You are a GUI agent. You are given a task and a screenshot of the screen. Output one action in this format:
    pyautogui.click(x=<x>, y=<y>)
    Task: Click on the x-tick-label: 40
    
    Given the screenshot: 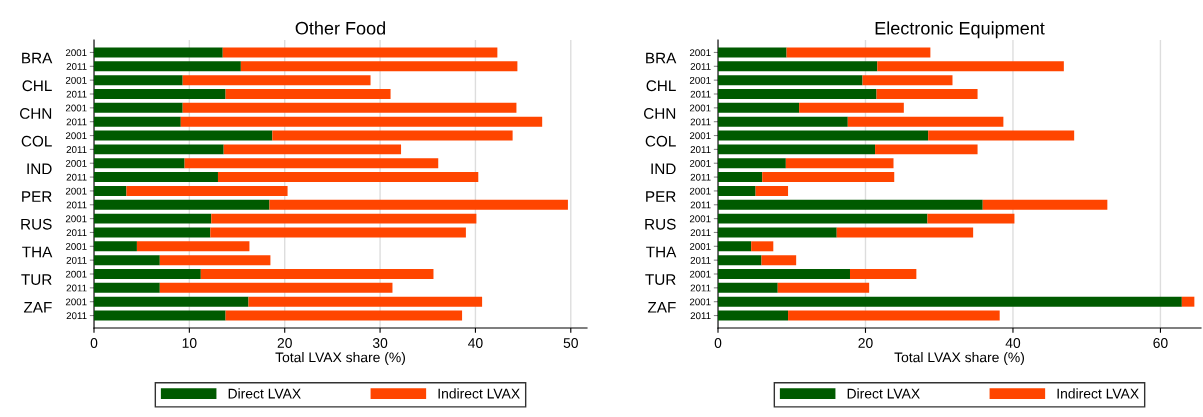 What is the action you would take?
    pyautogui.click(x=1013, y=343)
    